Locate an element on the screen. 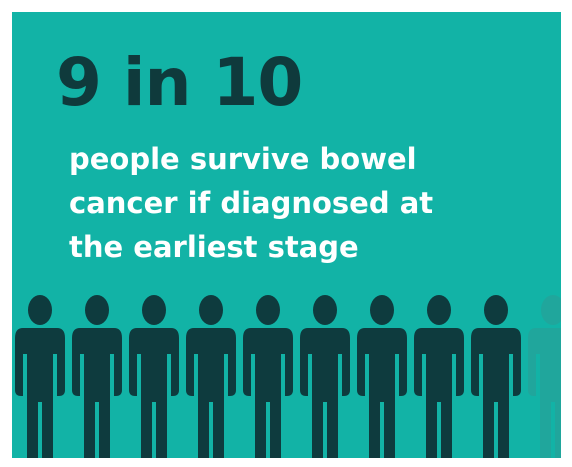  description-line-1: people survive bowel is located at coordinates (243, 159).